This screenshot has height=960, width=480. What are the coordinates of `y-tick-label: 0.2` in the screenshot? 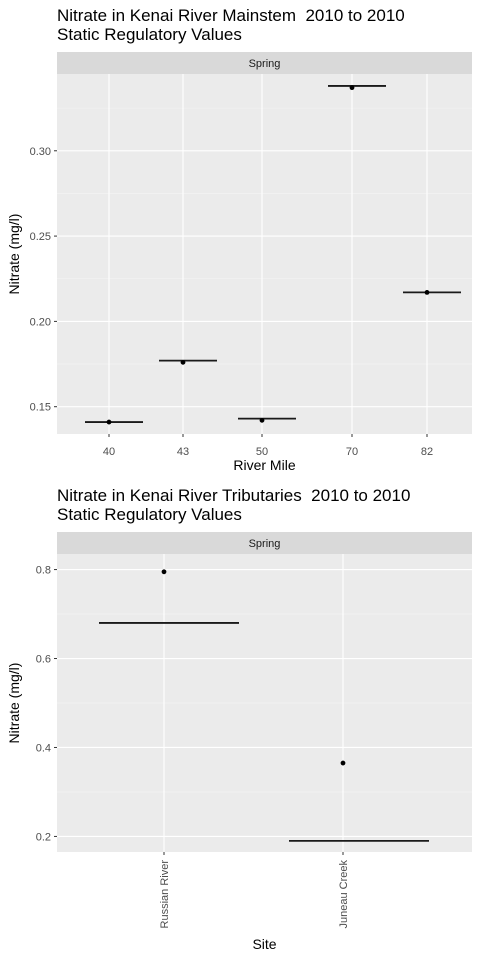 It's located at (43, 837).